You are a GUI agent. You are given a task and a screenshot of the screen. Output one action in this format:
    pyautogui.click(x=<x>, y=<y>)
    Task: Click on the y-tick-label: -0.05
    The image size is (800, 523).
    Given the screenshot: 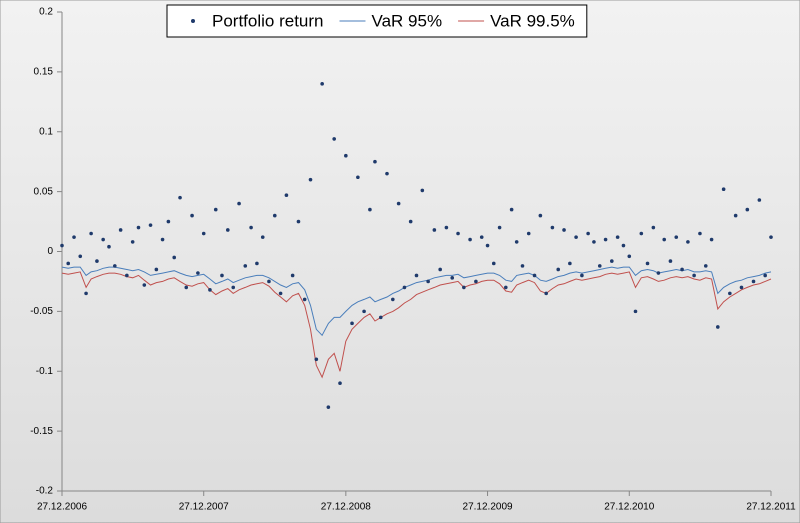 What is the action you would take?
    pyautogui.click(x=41, y=311)
    